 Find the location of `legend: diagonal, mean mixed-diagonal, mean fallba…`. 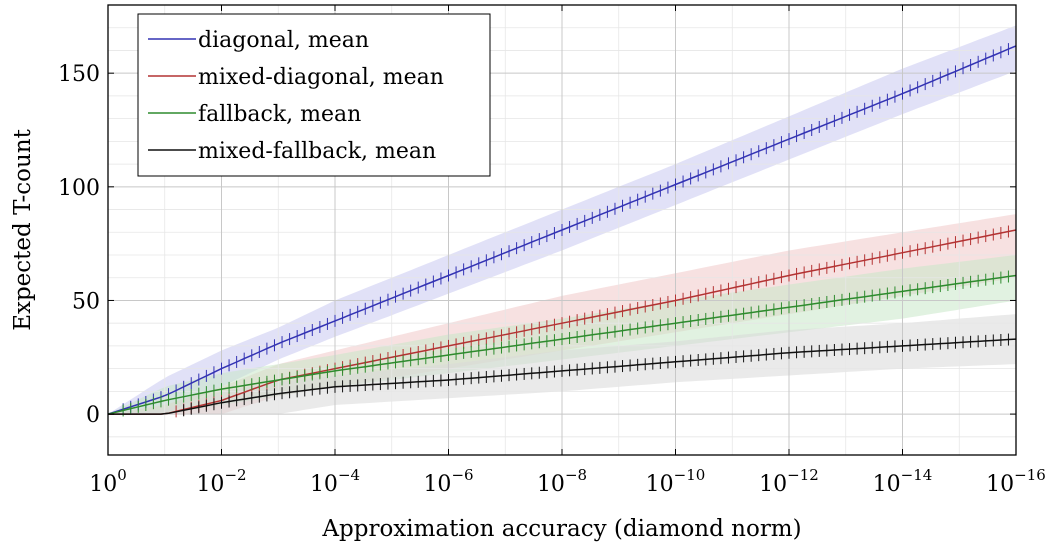

legend: diagonal, mean mixed-diagonal, mean fallba… is located at coordinates (314, 95).